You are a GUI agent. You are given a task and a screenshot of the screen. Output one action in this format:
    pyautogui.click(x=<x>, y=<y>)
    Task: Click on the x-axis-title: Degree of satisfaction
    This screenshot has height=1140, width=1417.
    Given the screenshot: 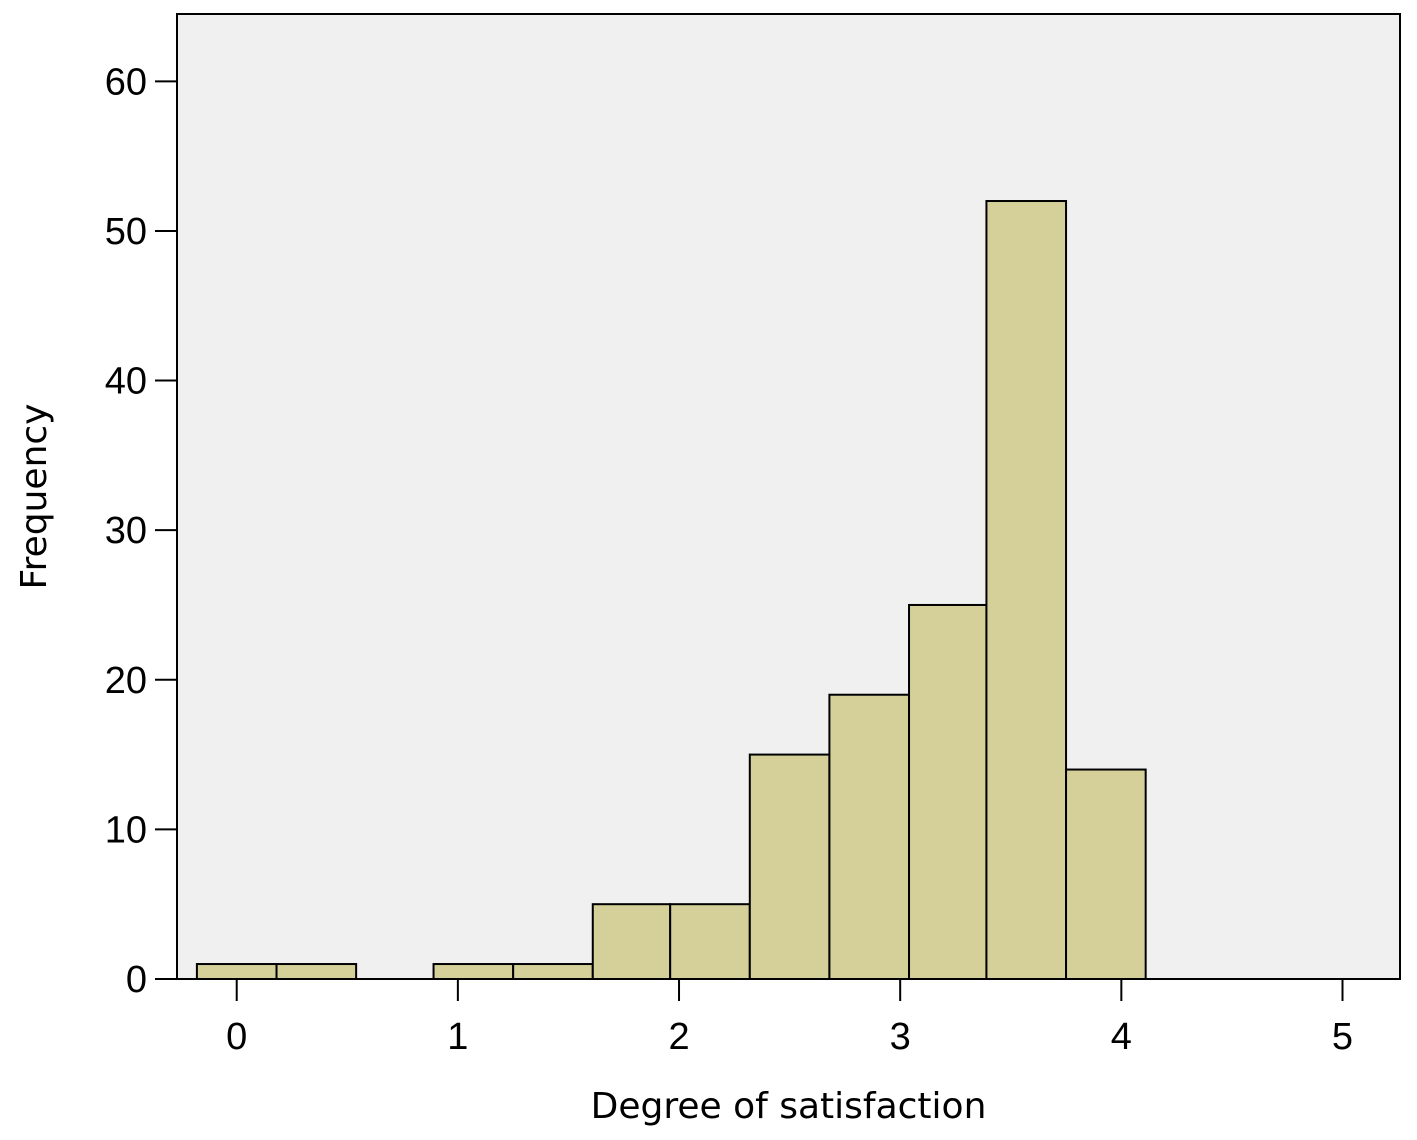 What is the action you would take?
    pyautogui.click(x=789, y=1106)
    